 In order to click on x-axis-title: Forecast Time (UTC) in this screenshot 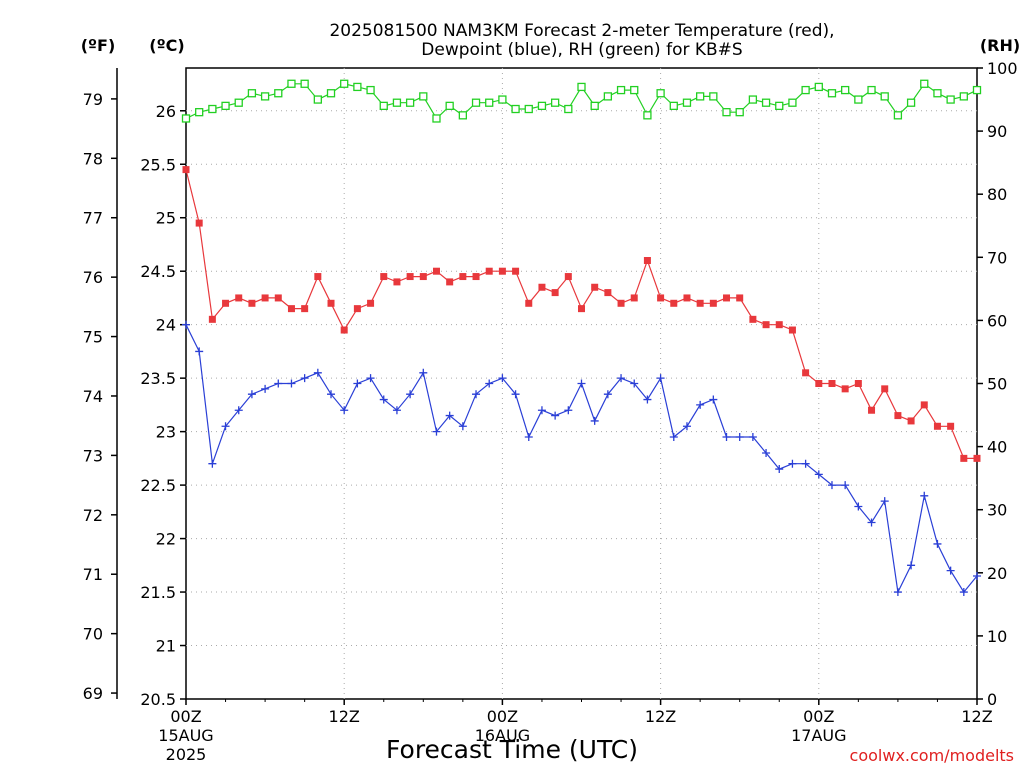, I will do `click(512, 749)`.